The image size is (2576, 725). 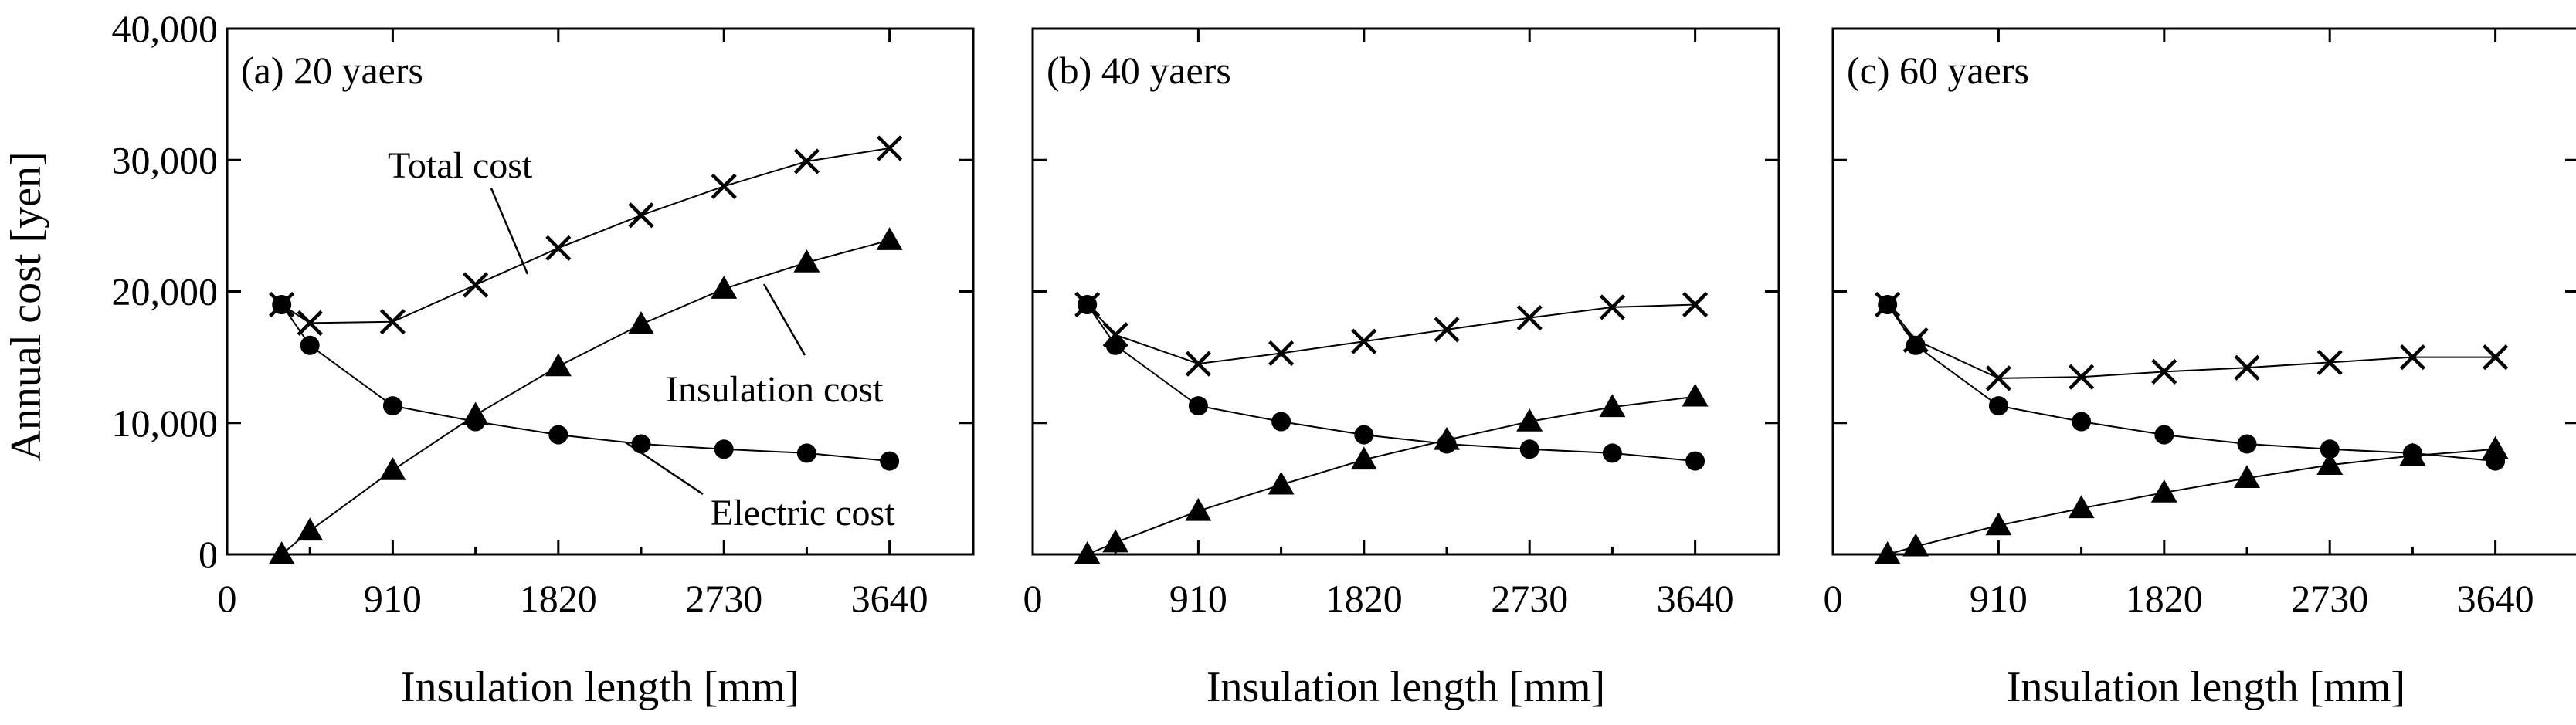 I want to click on panel-title: (c) 60 yaers, so click(x=1938, y=70).